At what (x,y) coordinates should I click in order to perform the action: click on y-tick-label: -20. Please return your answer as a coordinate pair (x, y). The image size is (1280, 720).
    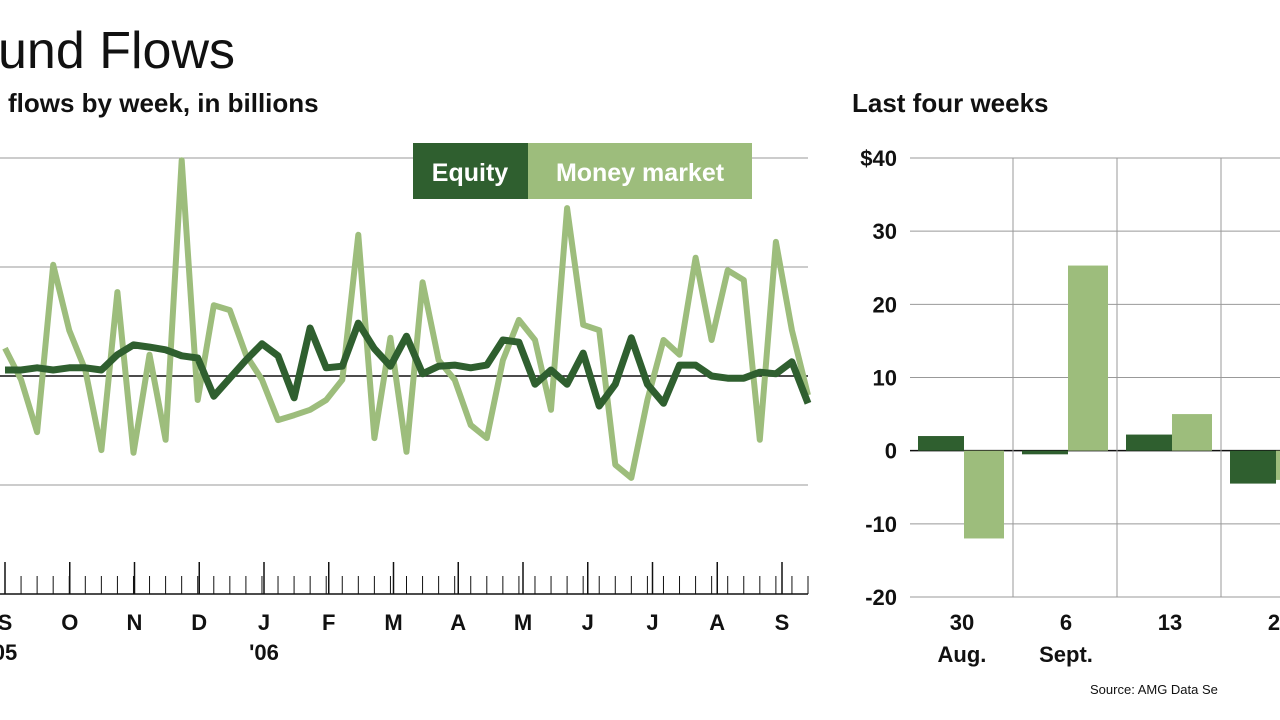
    Looking at the image, I should click on (881, 597).